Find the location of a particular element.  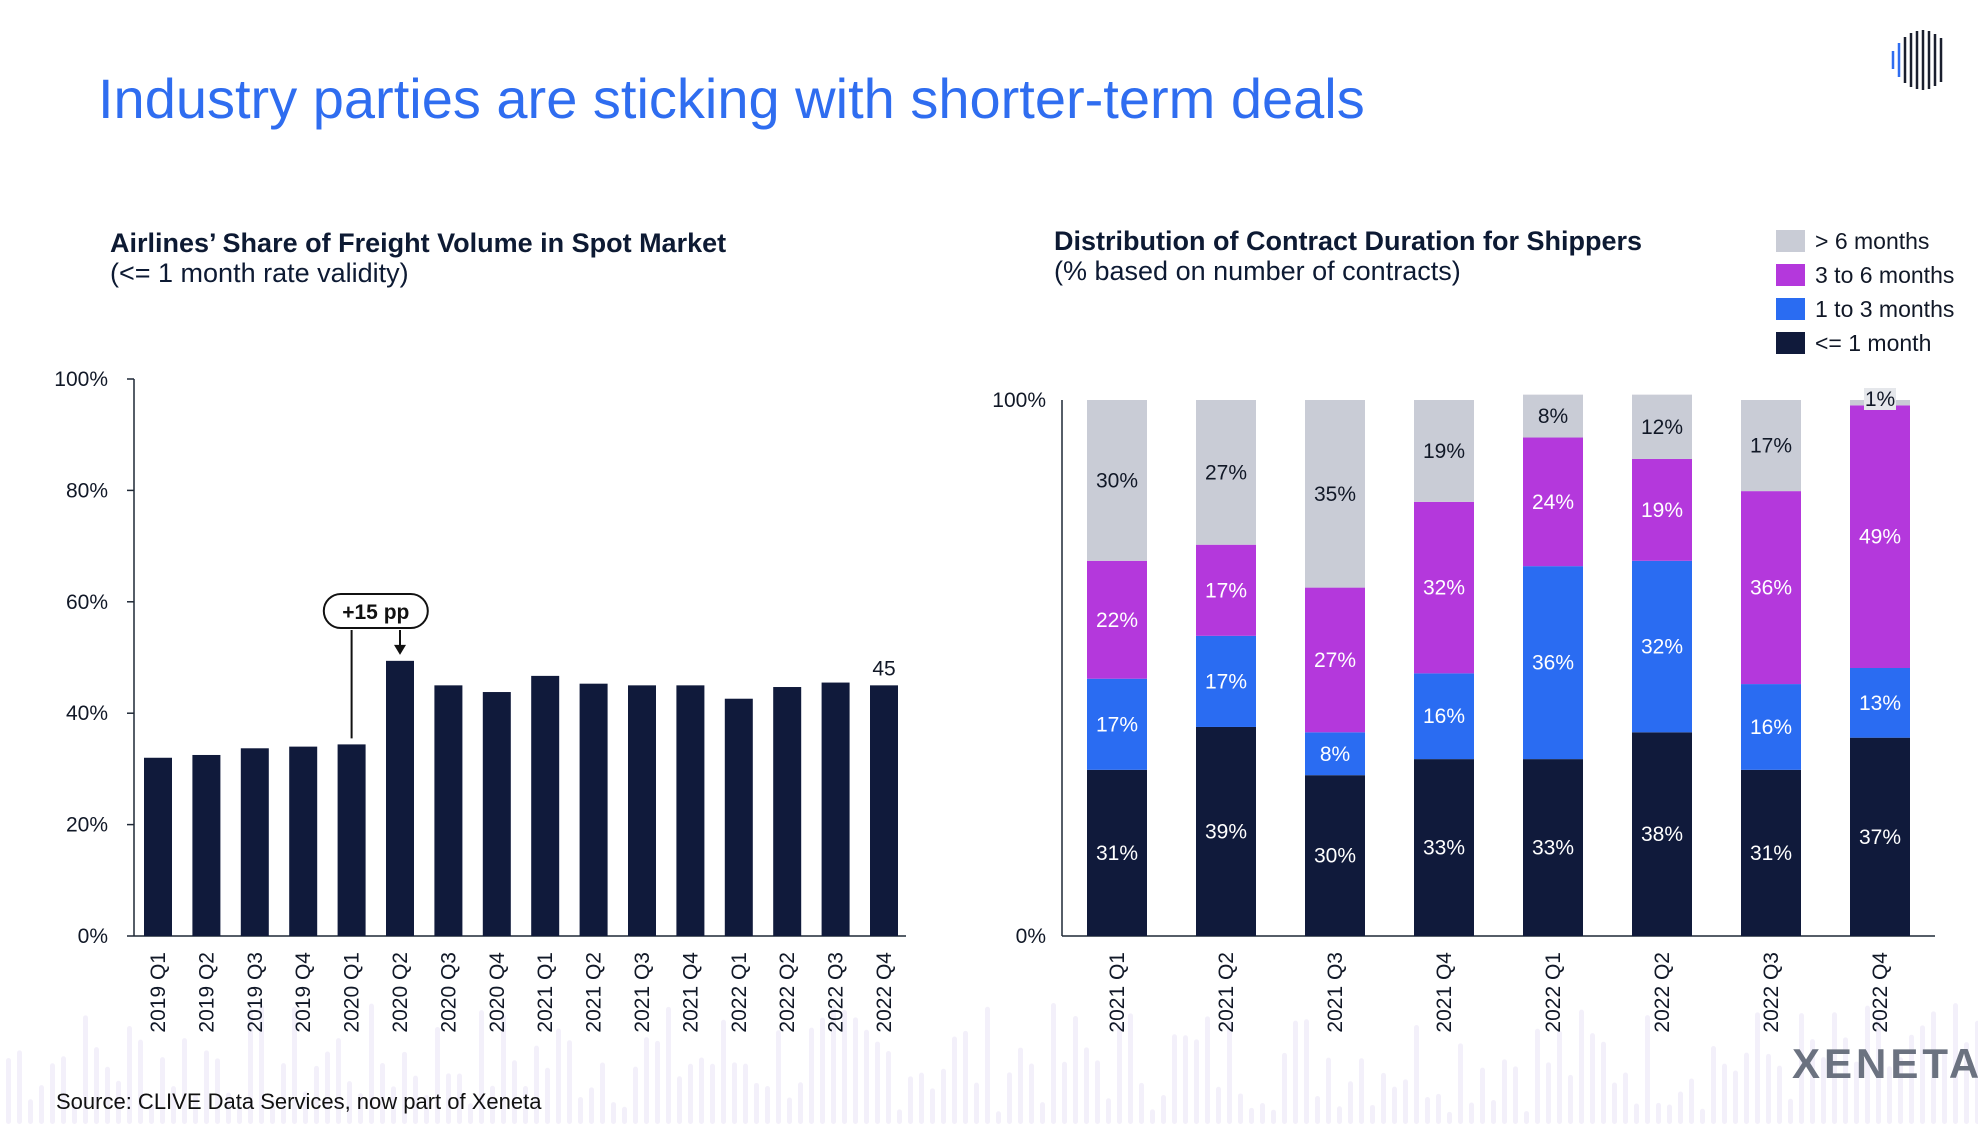

segment-data-label: 17% is located at coordinates (1117, 724).